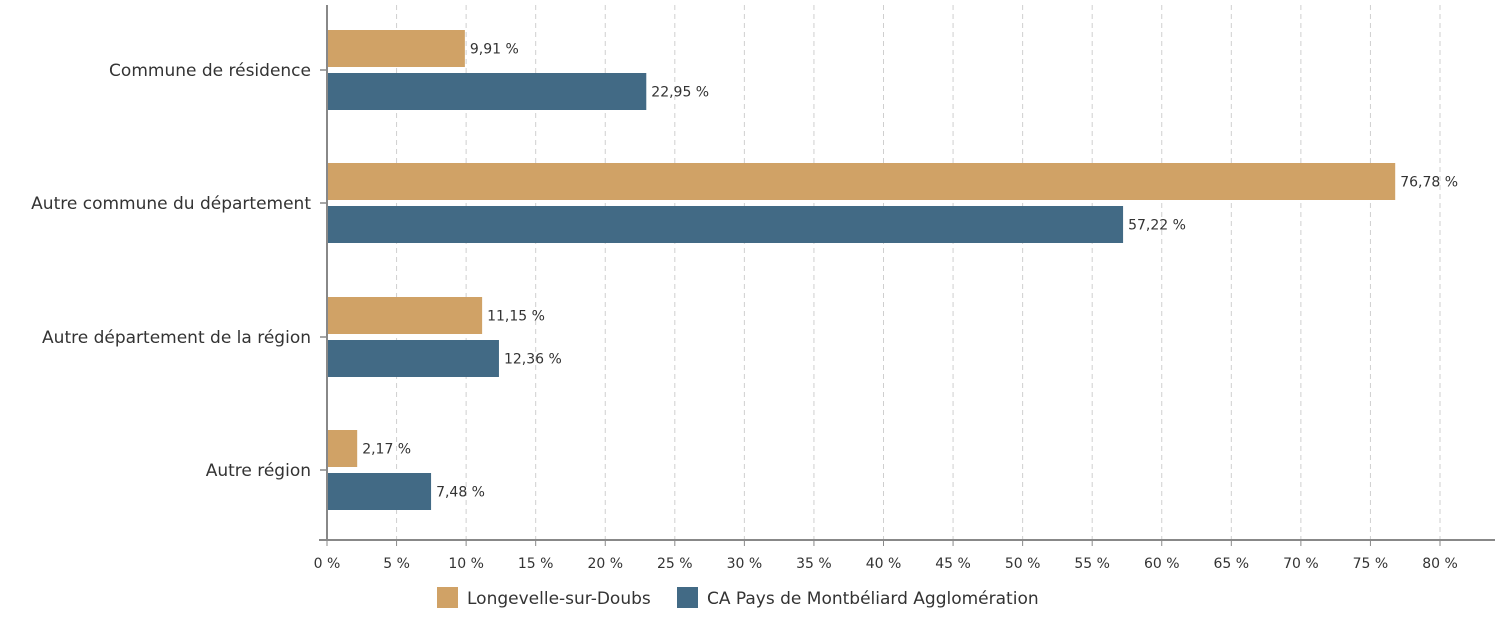  What do you see at coordinates (494, 50) in the screenshot?
I see `data-label: 9,91 %` at bounding box center [494, 50].